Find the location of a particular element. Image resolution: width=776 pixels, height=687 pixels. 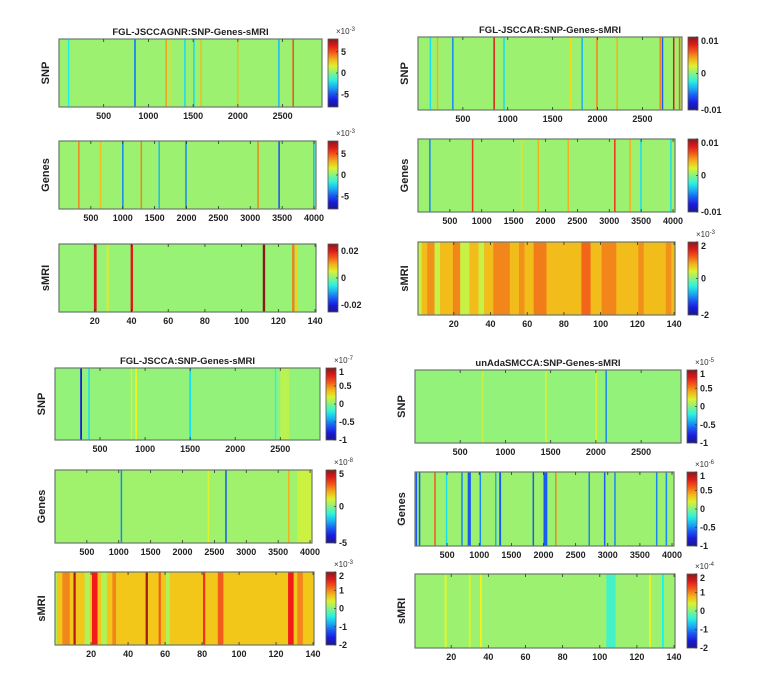

colorbar-exponent: ×10-7 is located at coordinates (344, 360).